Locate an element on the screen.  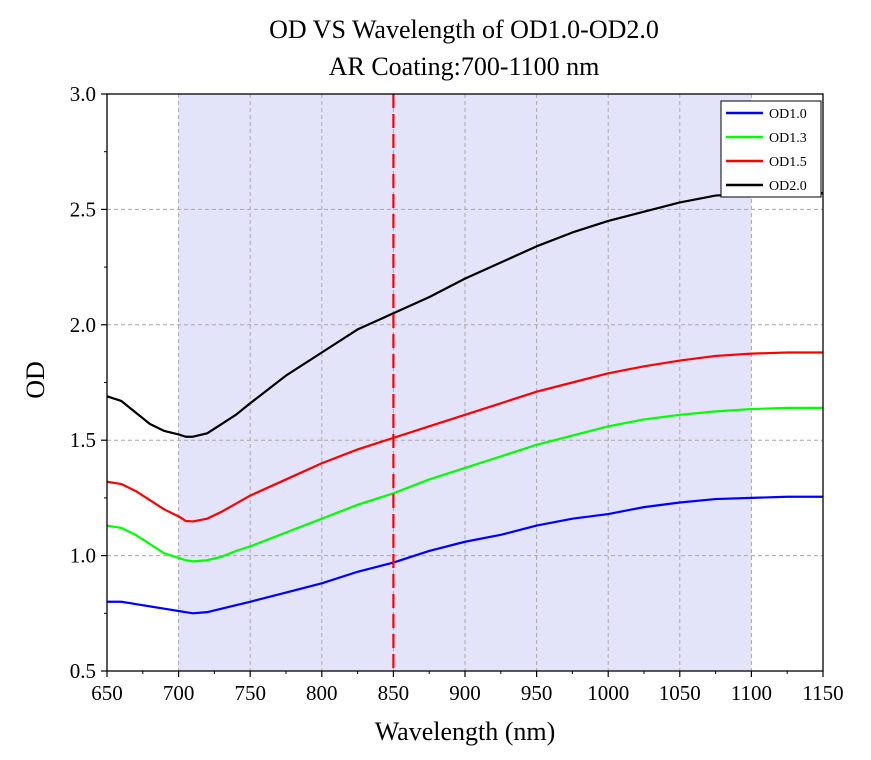
y-tick-label: 2.0 is located at coordinates (83, 325).